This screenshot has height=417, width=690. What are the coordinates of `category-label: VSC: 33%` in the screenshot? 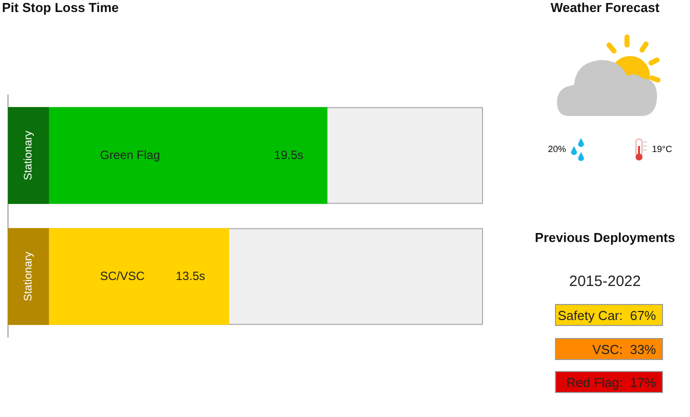 It's located at (624, 349).